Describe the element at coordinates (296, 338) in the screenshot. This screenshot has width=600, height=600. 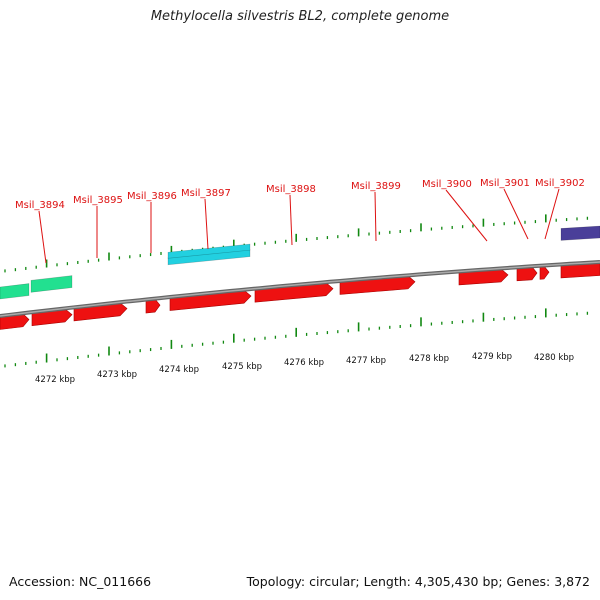
I see `lower-tick-track` at that location.